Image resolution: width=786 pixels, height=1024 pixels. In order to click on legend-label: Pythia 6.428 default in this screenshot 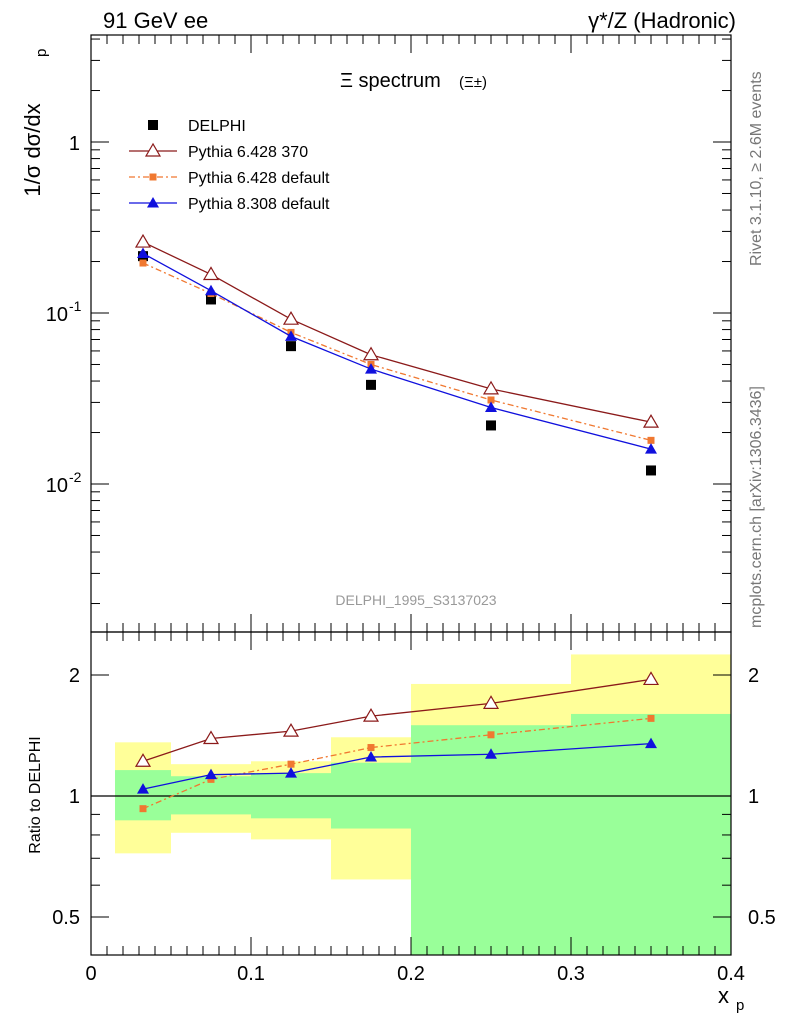, I will do `click(259, 178)`.